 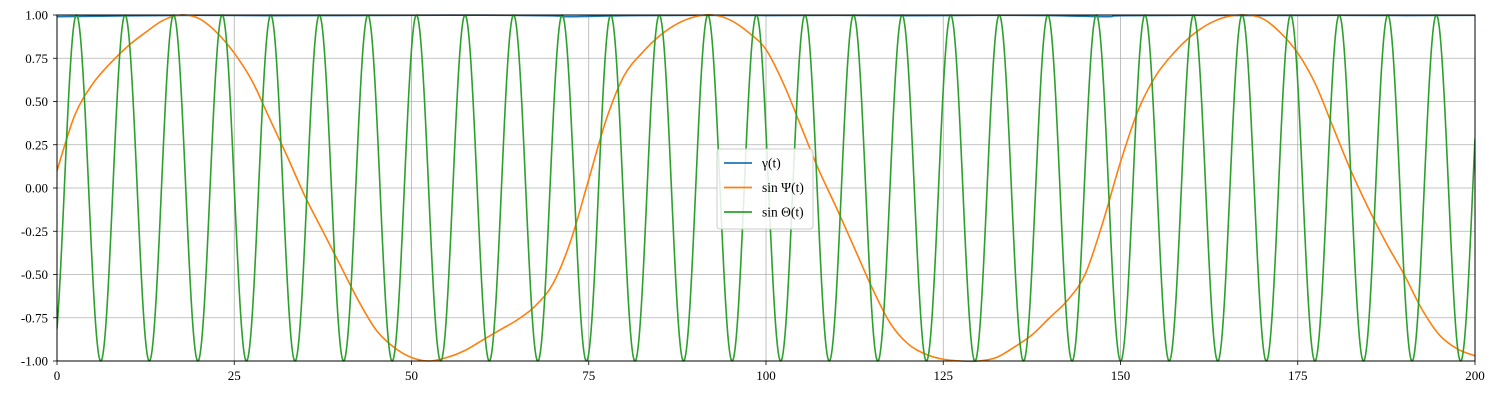 I want to click on legend-entry-label: sin Ψ(t), so click(x=783, y=187).